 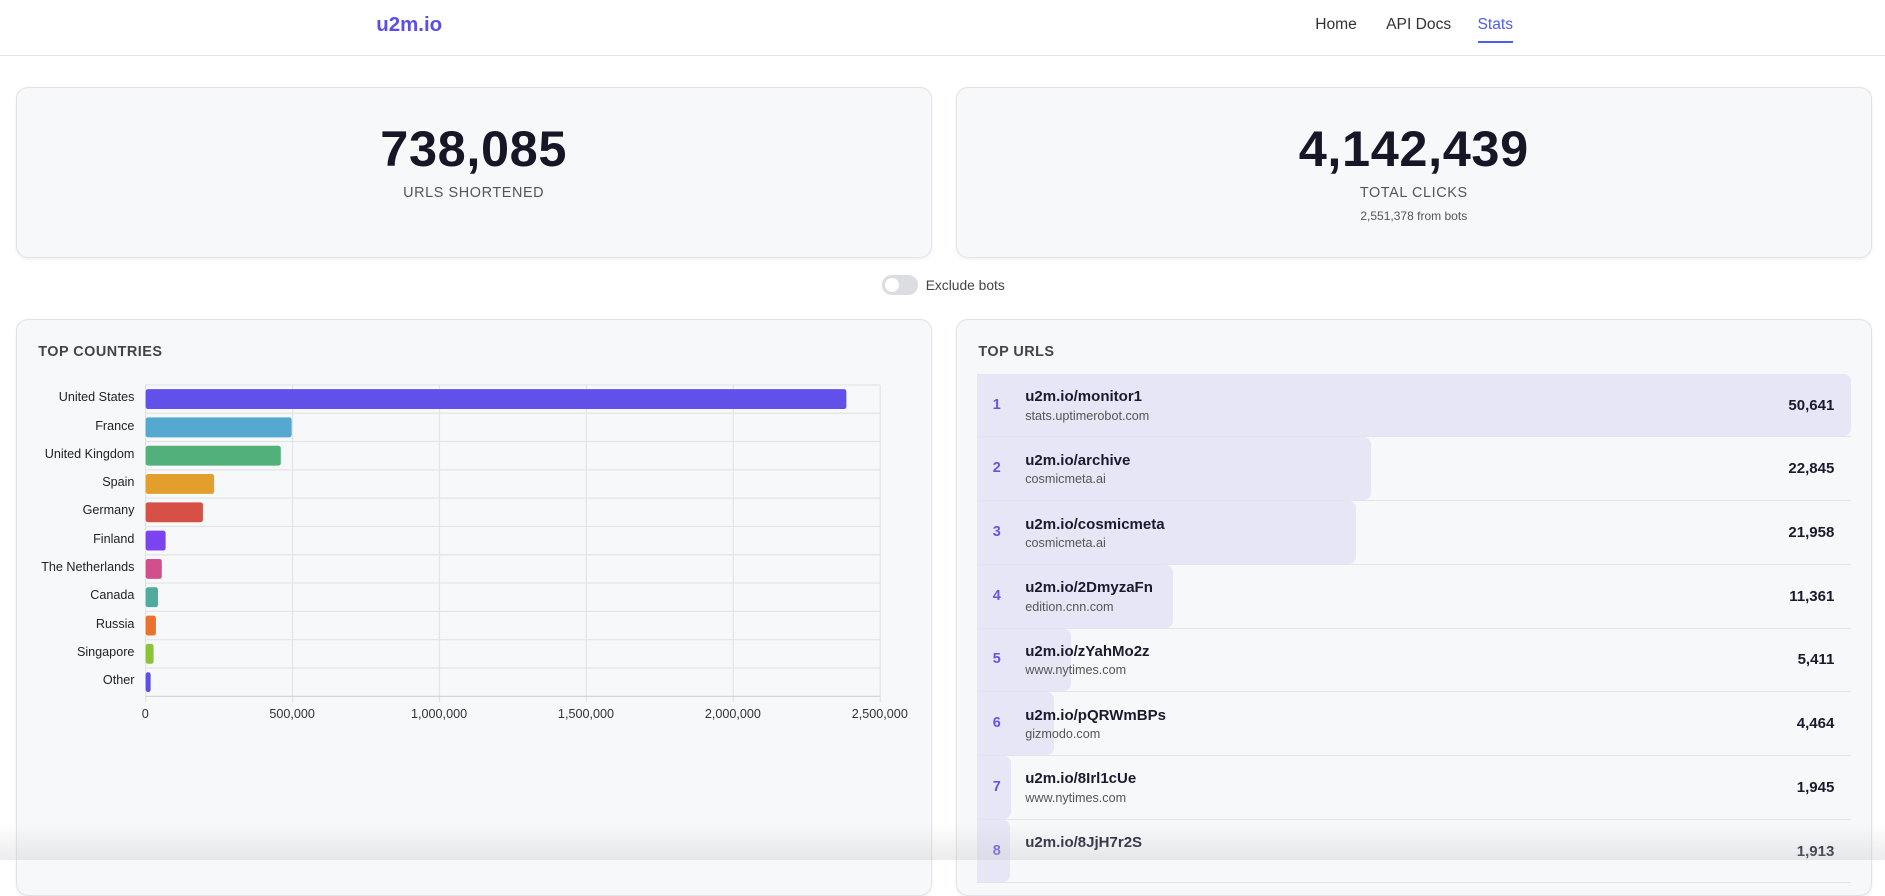 I want to click on category-label: Singapore, so click(x=105, y=651).